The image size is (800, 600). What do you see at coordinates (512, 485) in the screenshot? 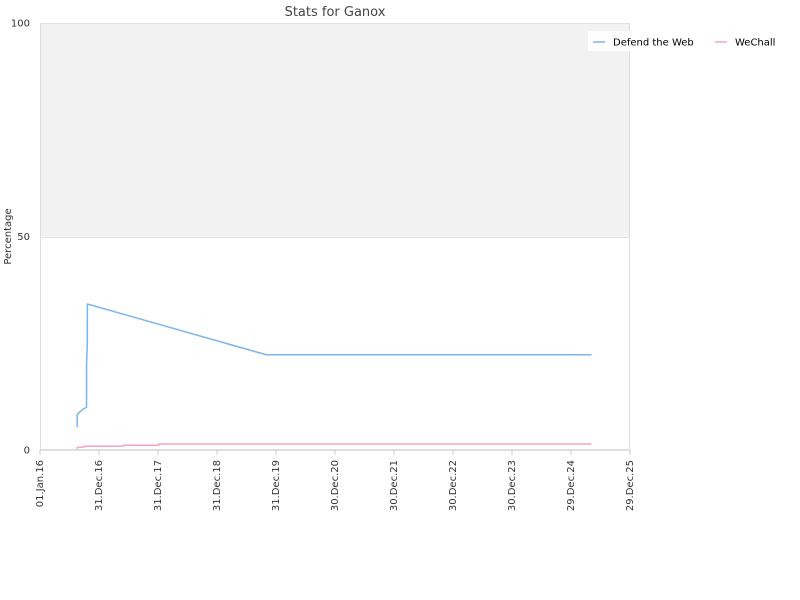
I see `x-tick-label: 30.Dec.23` at bounding box center [512, 485].